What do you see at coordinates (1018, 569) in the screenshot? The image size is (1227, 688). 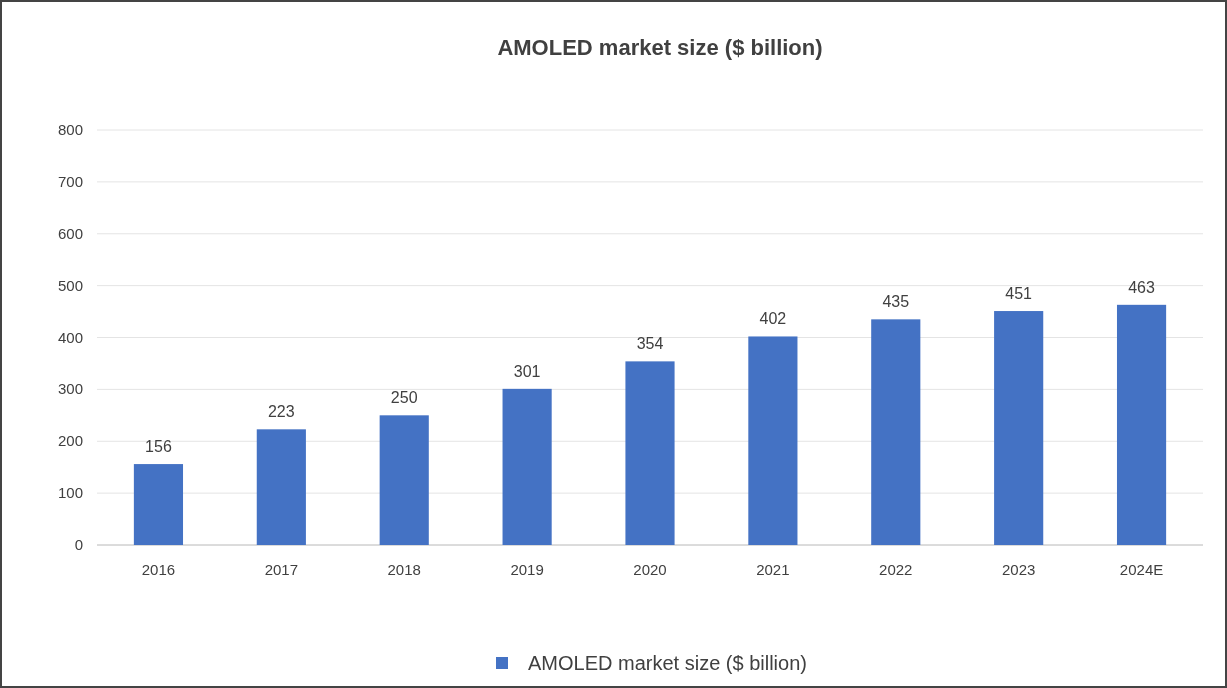 I see `x-tick-label: 2023` at bounding box center [1018, 569].